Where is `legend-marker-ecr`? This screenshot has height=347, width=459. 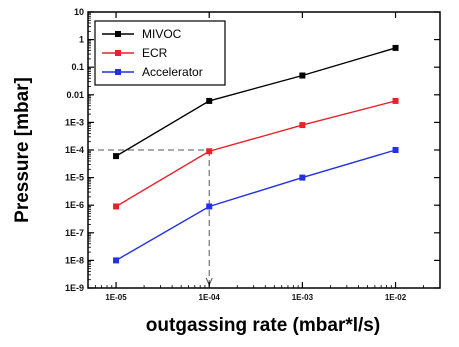 legend-marker-ecr is located at coordinates (118, 53).